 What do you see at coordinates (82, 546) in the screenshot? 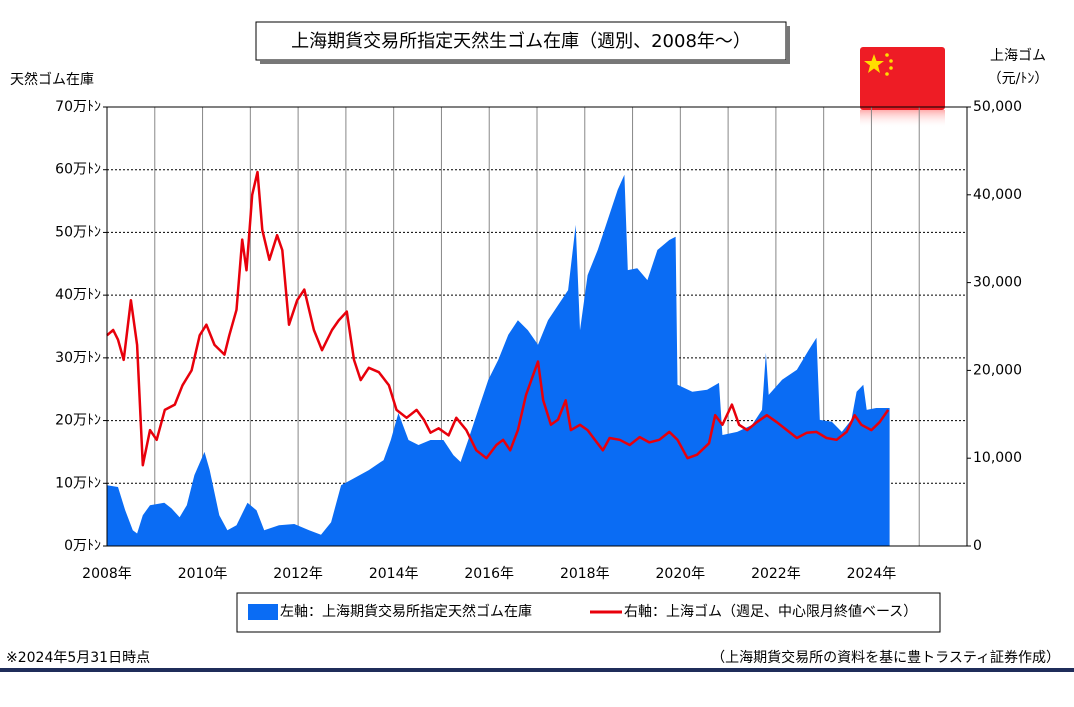
I see `y-tick-label: 0万ﾄﾝ` at bounding box center [82, 546].